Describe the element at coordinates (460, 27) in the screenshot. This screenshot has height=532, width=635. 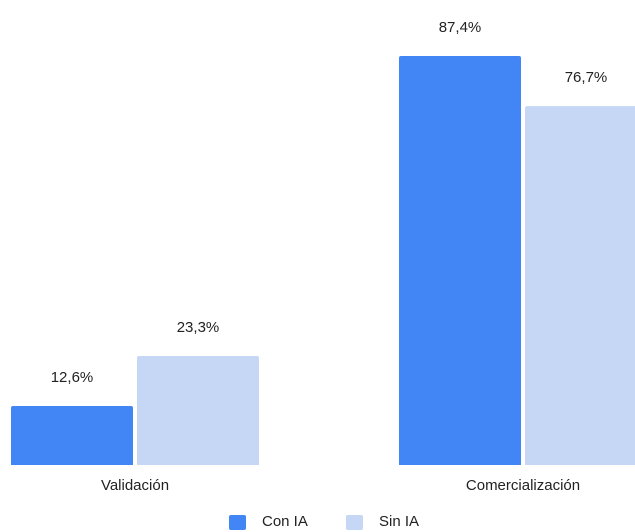
I see `value-label: 87,4%` at that location.